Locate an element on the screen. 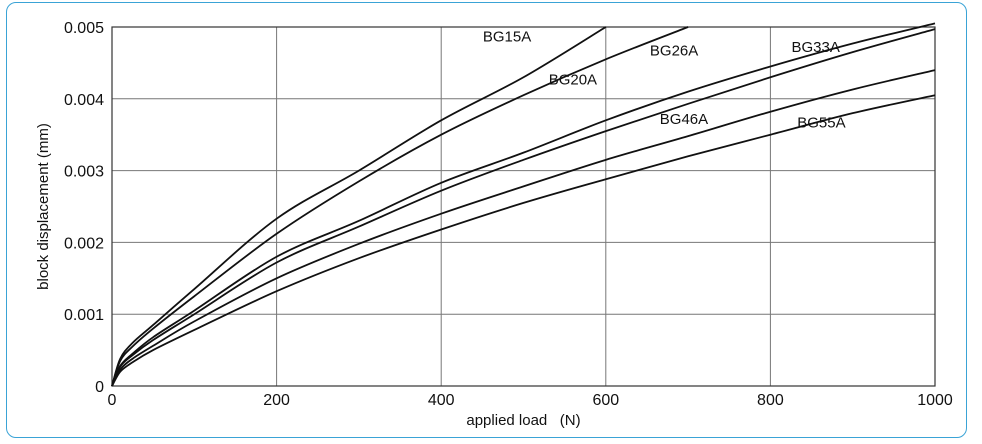  series-label-bg15a: BG15A is located at coordinates (507, 36).